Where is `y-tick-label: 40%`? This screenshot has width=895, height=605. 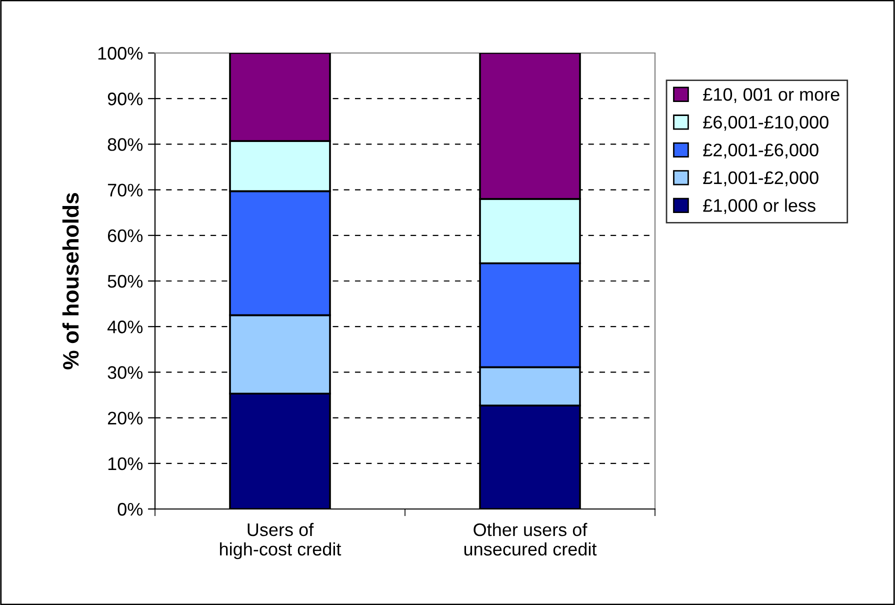 y-tick-label: 40% is located at coordinates (125, 327).